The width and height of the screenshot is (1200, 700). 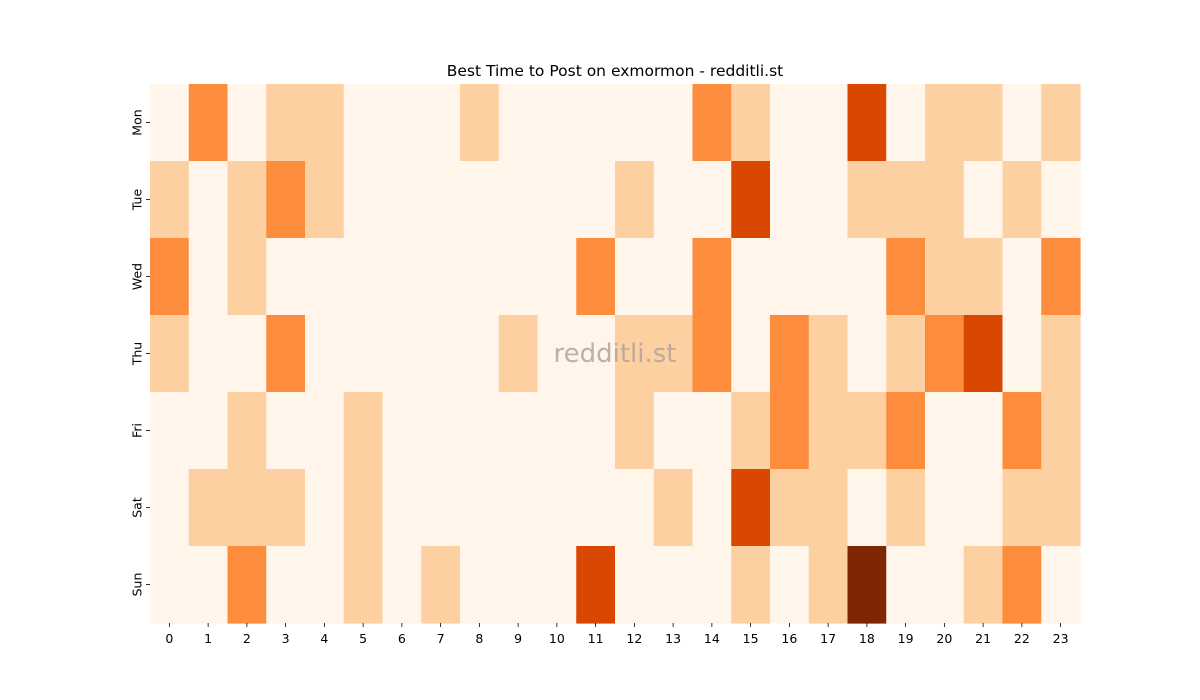 I want to click on x-tick-label: 5, so click(x=363, y=638).